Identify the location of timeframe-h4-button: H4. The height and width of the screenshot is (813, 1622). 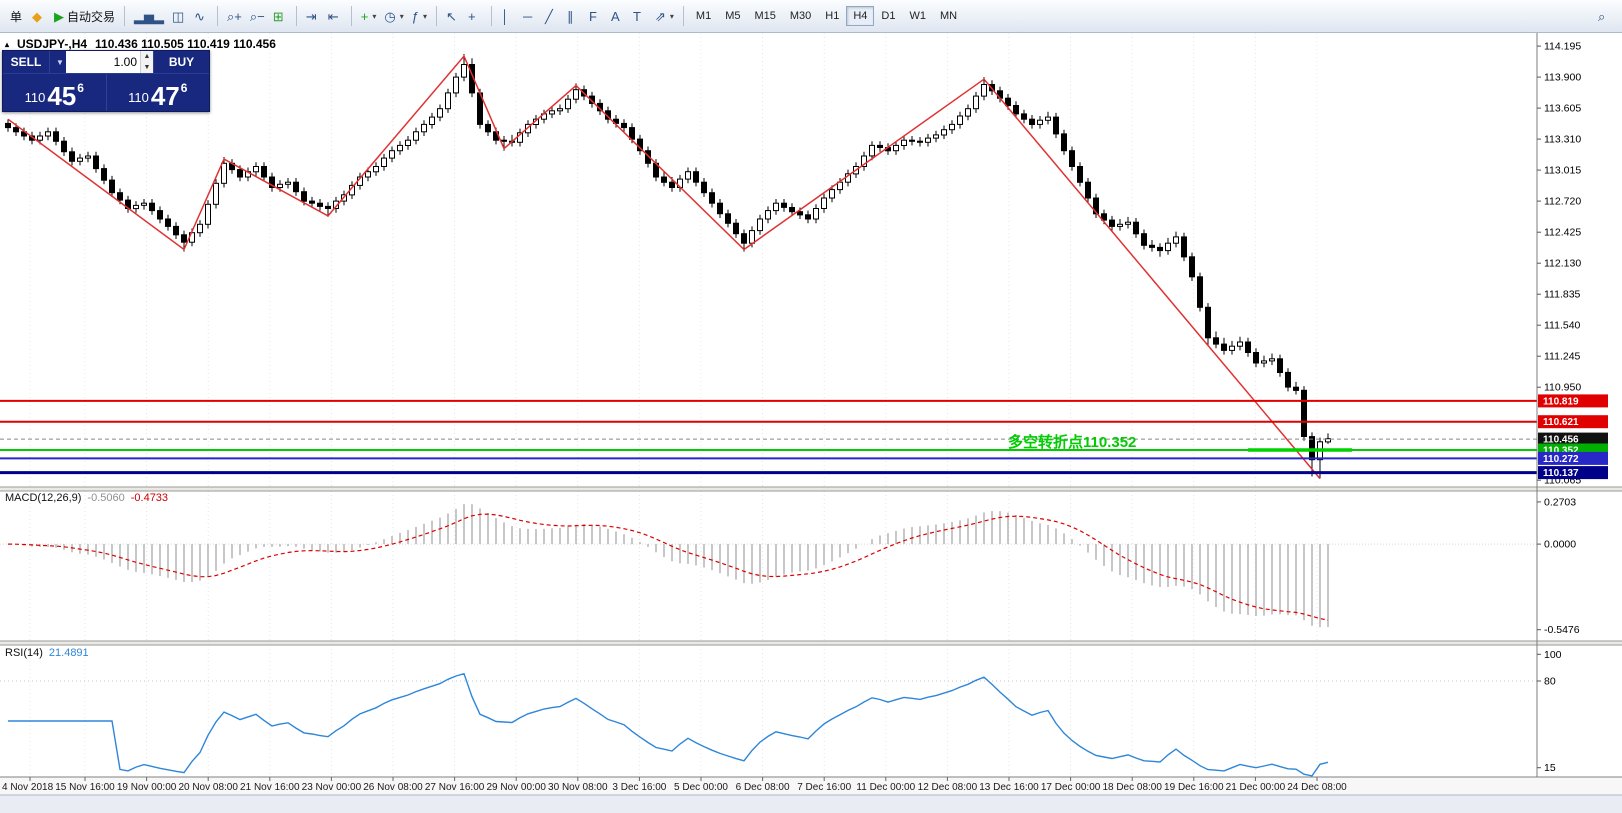
(860, 16).